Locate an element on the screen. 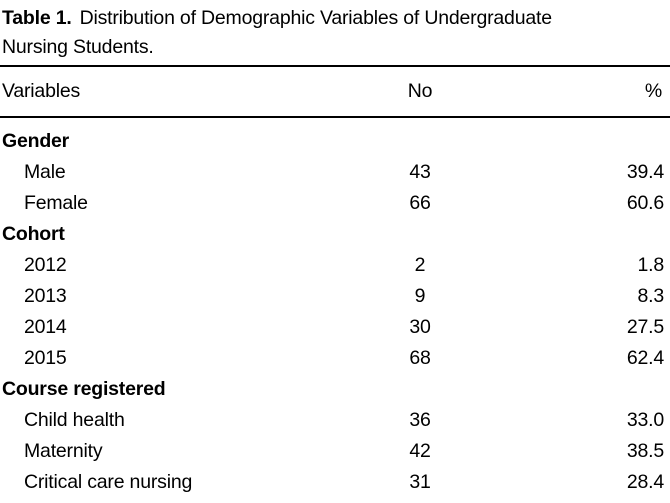  row-percent: 62.4 is located at coordinates (645, 358).